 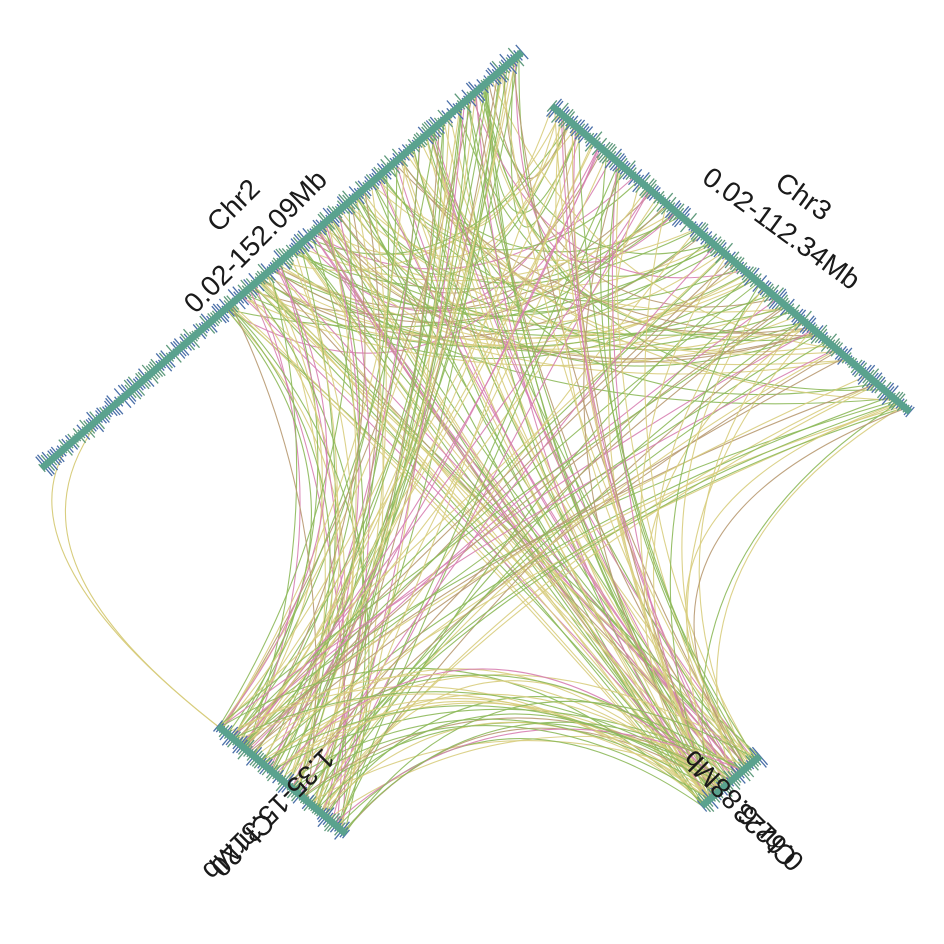 What do you see at coordinates (731, 781) in the screenshot?
I see `chr23-bar` at bounding box center [731, 781].